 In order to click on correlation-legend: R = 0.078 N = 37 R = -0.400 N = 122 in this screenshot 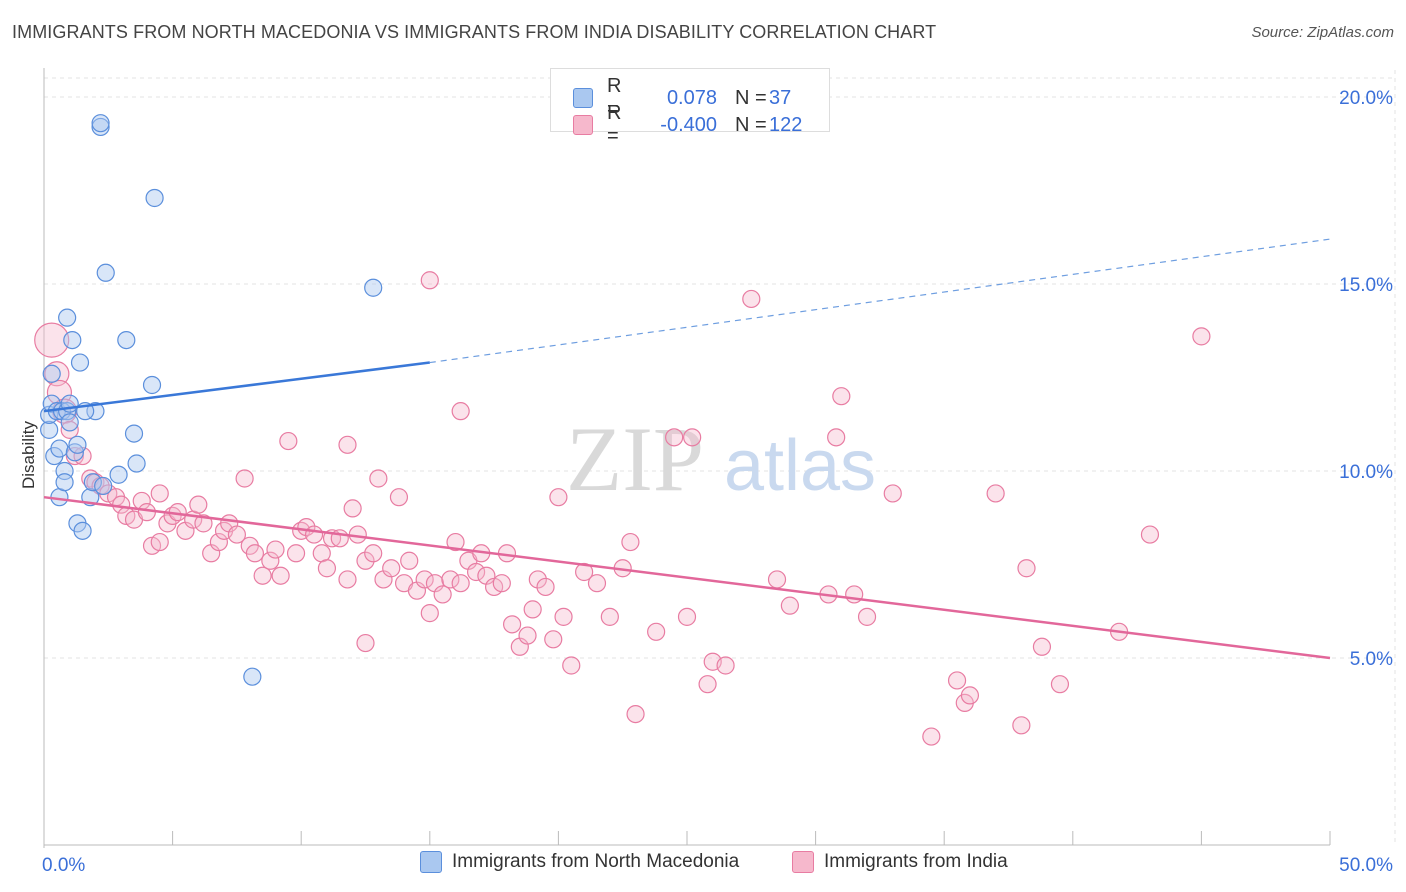, I will do `click(690, 107)`.